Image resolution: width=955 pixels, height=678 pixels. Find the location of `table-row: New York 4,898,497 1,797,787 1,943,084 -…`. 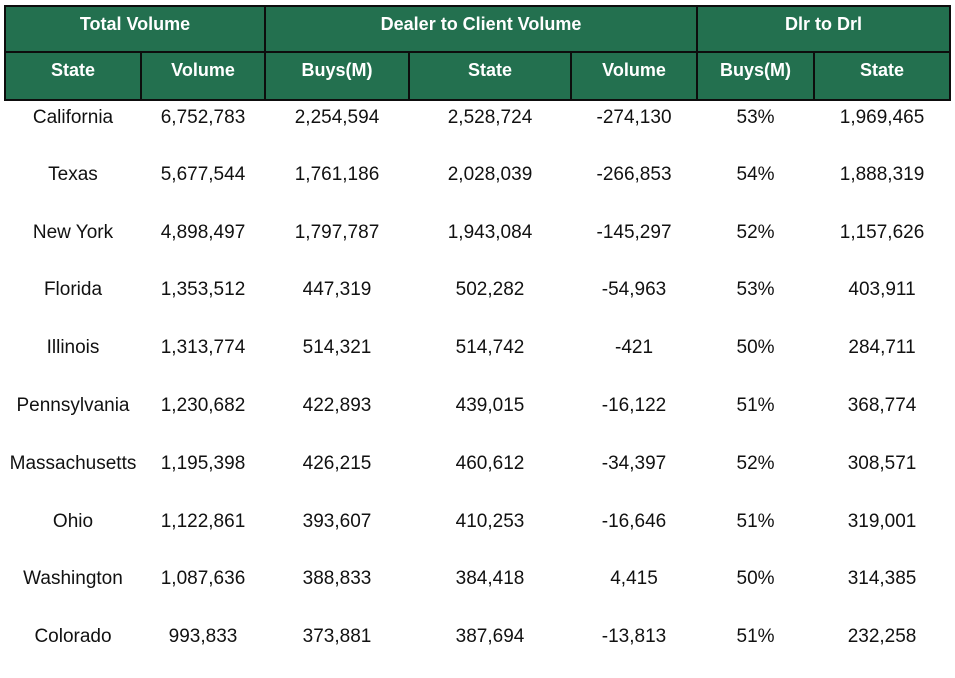

table-row: New York 4,898,497 1,797,787 1,943,084 -… is located at coordinates (477, 245).